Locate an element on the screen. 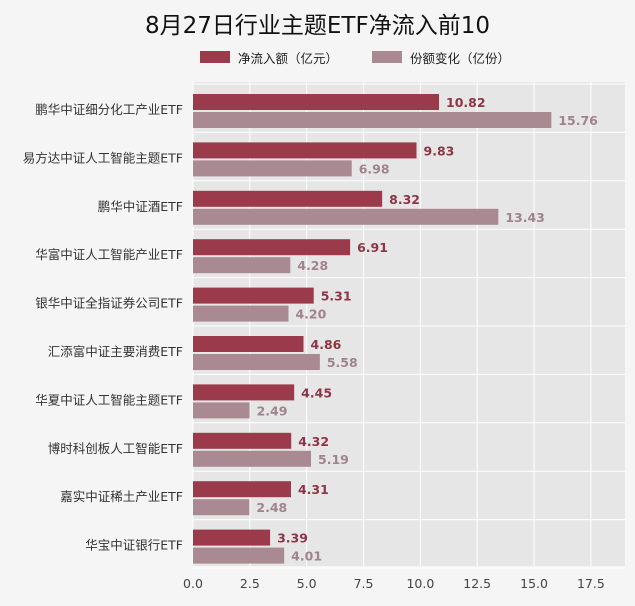 Image resolution: width=635 pixels, height=606 pixels. category-label: 华夏中证人工智能主题ETF is located at coordinates (109, 399).